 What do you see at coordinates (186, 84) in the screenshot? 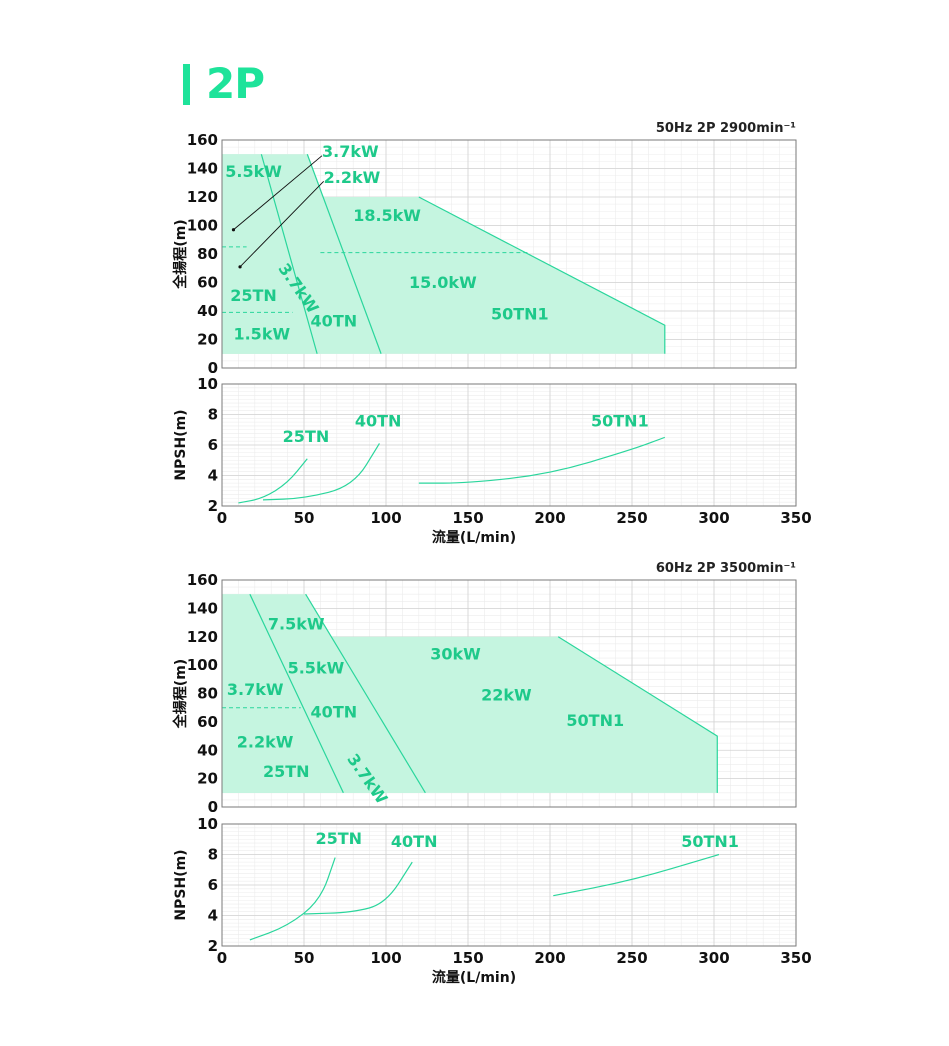
I see `title-accent-bar` at bounding box center [186, 84].